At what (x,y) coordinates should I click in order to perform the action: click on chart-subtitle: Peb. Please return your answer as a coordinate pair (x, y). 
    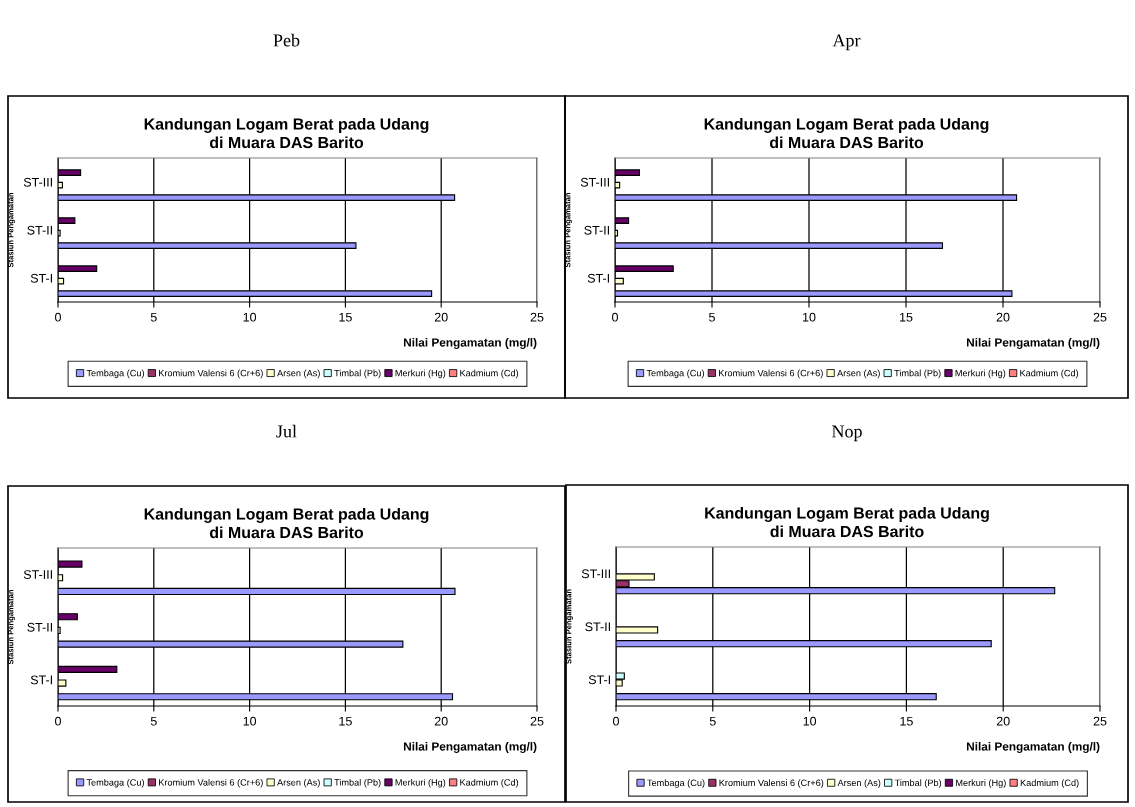
    Looking at the image, I should click on (286, 40).